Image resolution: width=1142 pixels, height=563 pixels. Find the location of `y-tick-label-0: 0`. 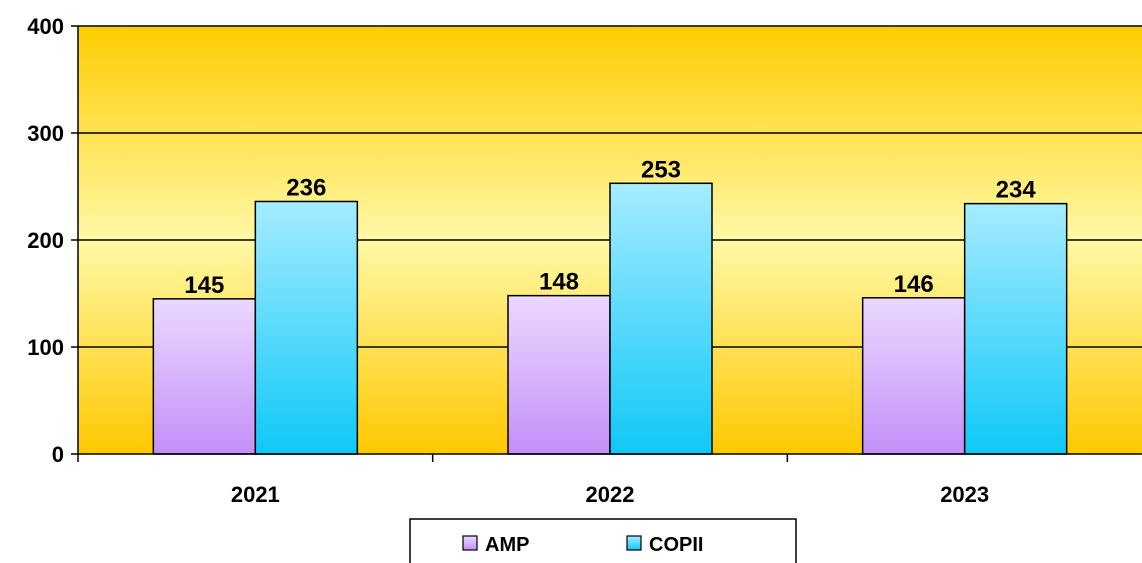

y-tick-label-0: 0 is located at coordinates (58, 454).